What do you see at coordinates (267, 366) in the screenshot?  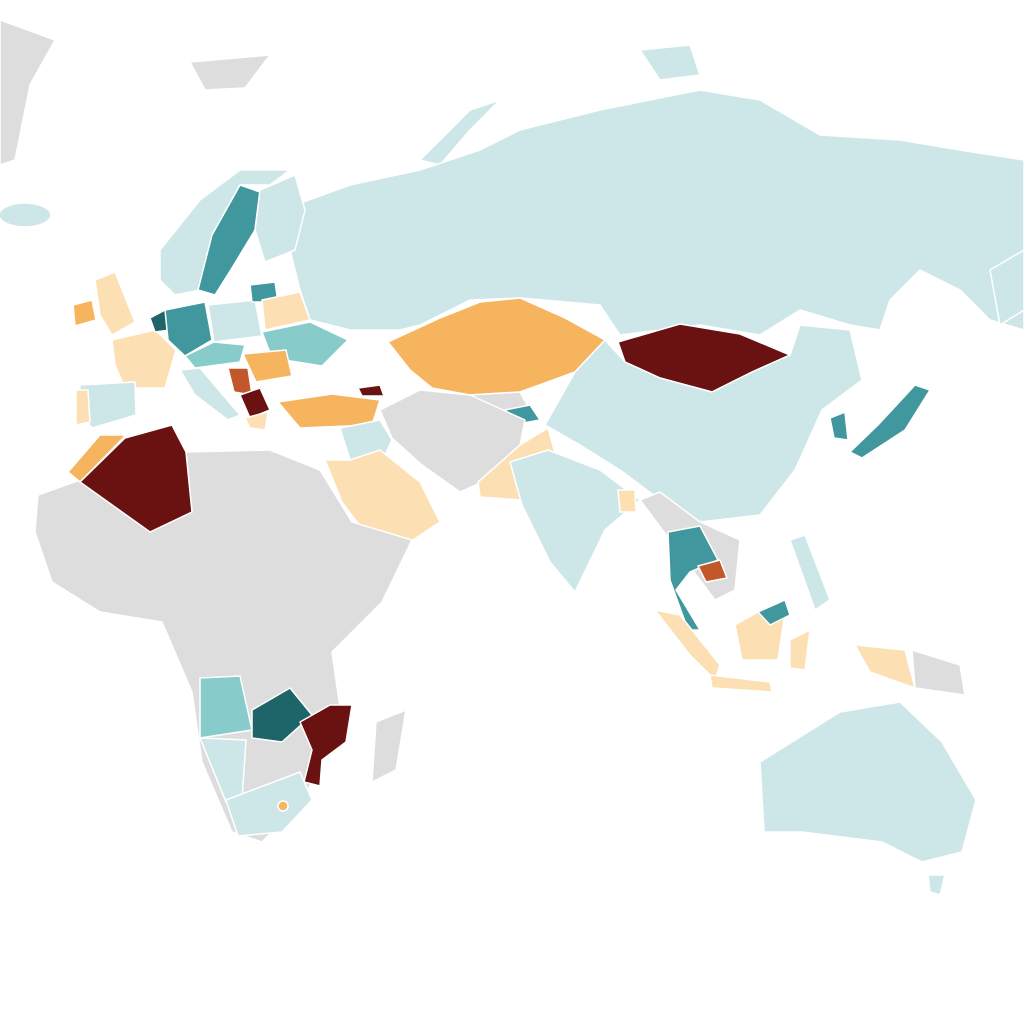 I see `romania` at bounding box center [267, 366].